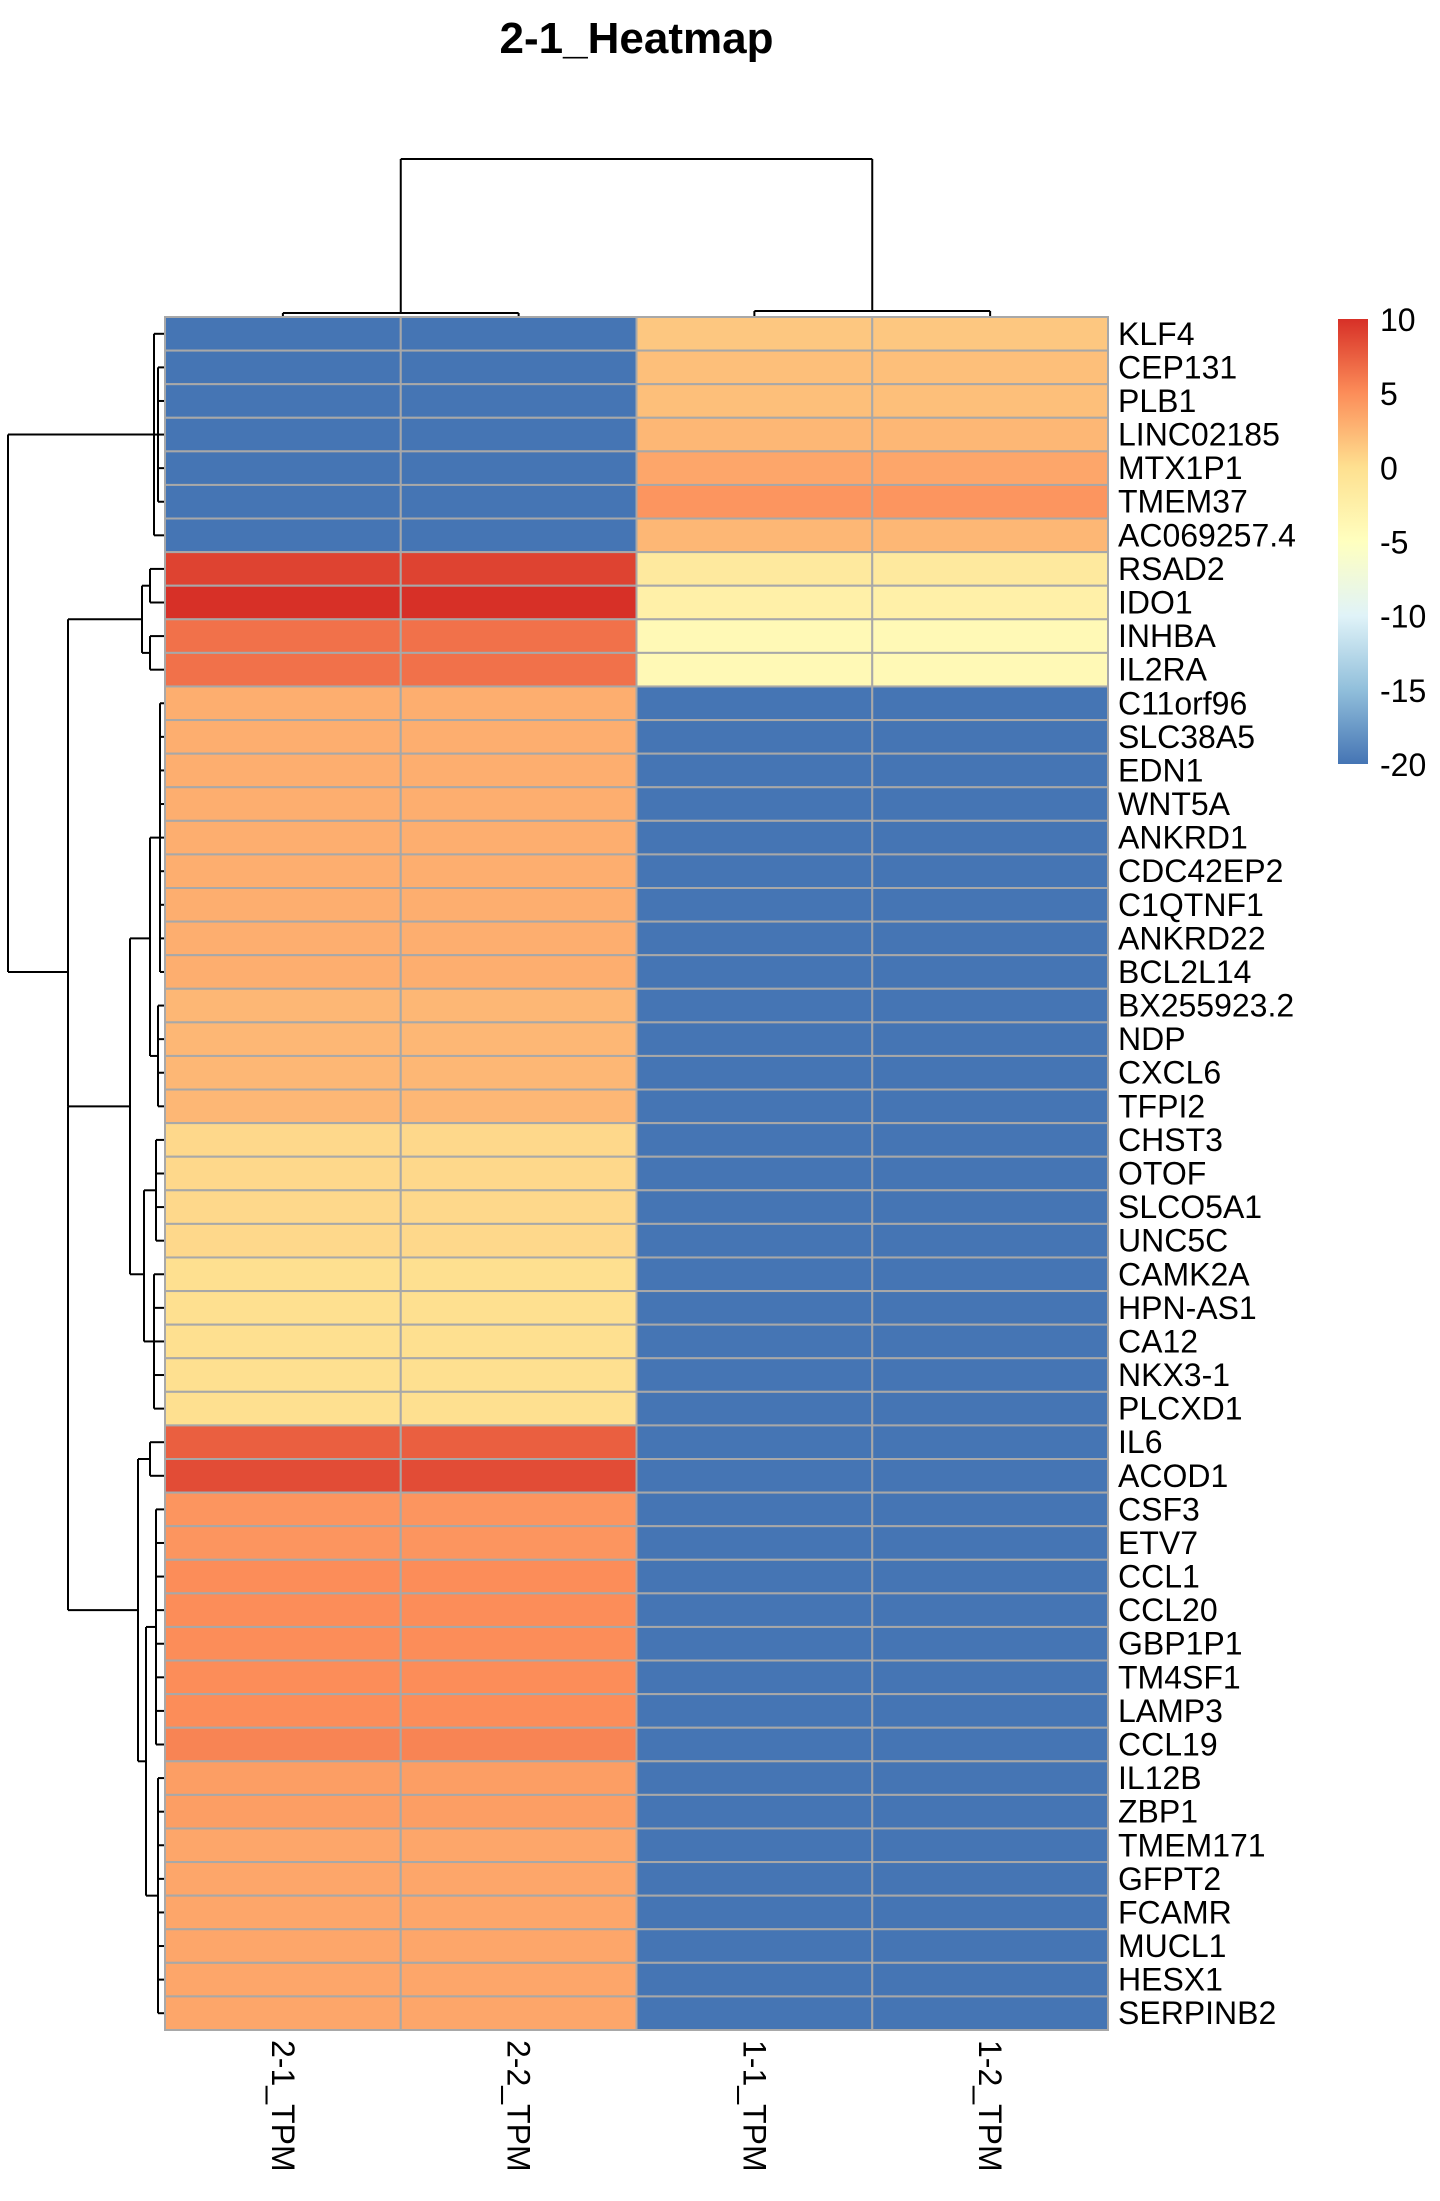 The height and width of the screenshot is (2201, 1440). I want to click on legend-colorbar, so click(1353, 541).